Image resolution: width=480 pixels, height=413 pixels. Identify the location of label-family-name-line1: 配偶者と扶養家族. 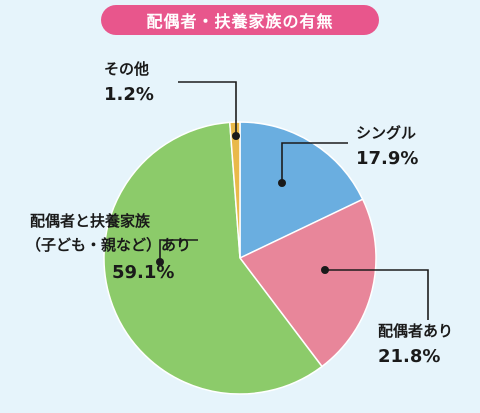
(90, 221).